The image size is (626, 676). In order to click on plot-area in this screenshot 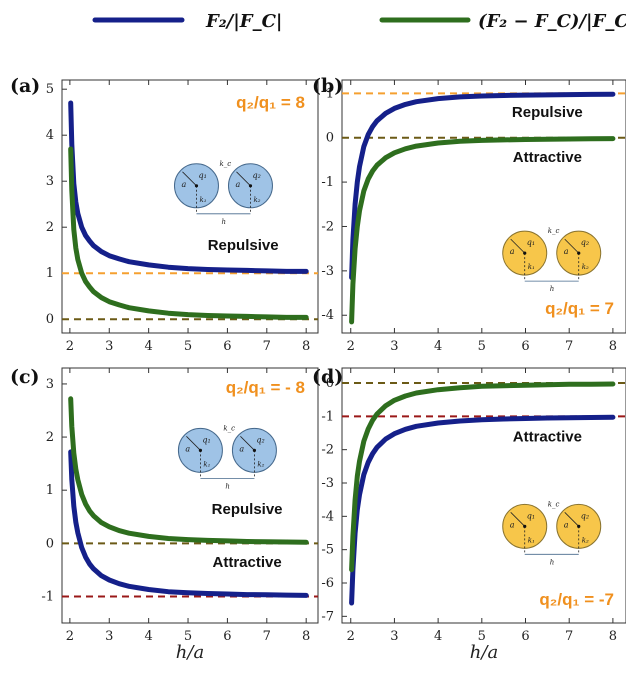, I will do `click(190, 210)`.